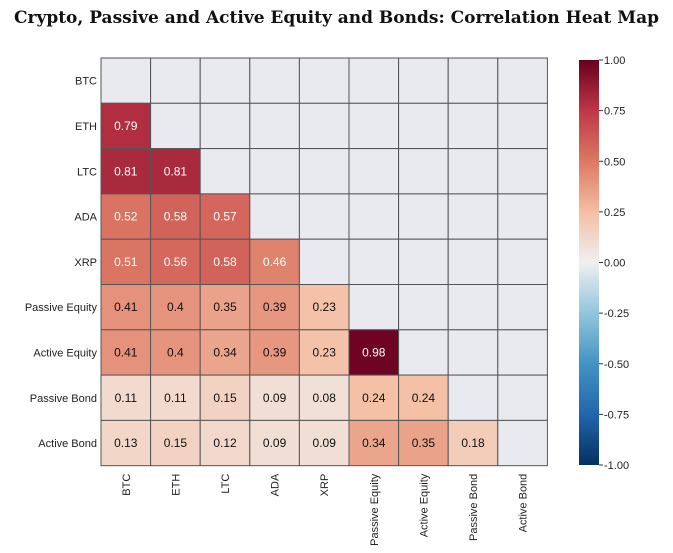  Describe the element at coordinates (614, 264) in the screenshot. I see `colorbar-tick-label: 0.00` at that location.